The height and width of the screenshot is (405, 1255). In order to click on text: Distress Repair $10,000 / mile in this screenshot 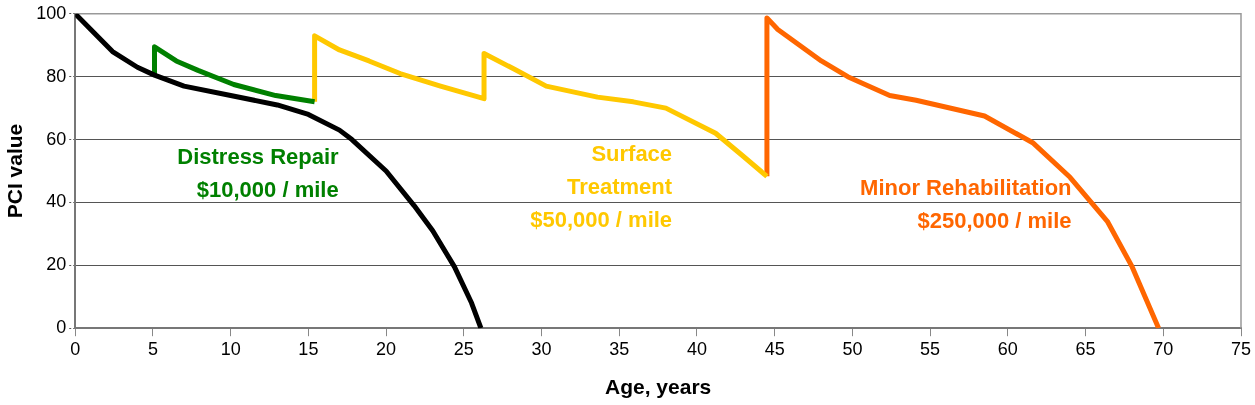, I will do `click(258, 172)`.